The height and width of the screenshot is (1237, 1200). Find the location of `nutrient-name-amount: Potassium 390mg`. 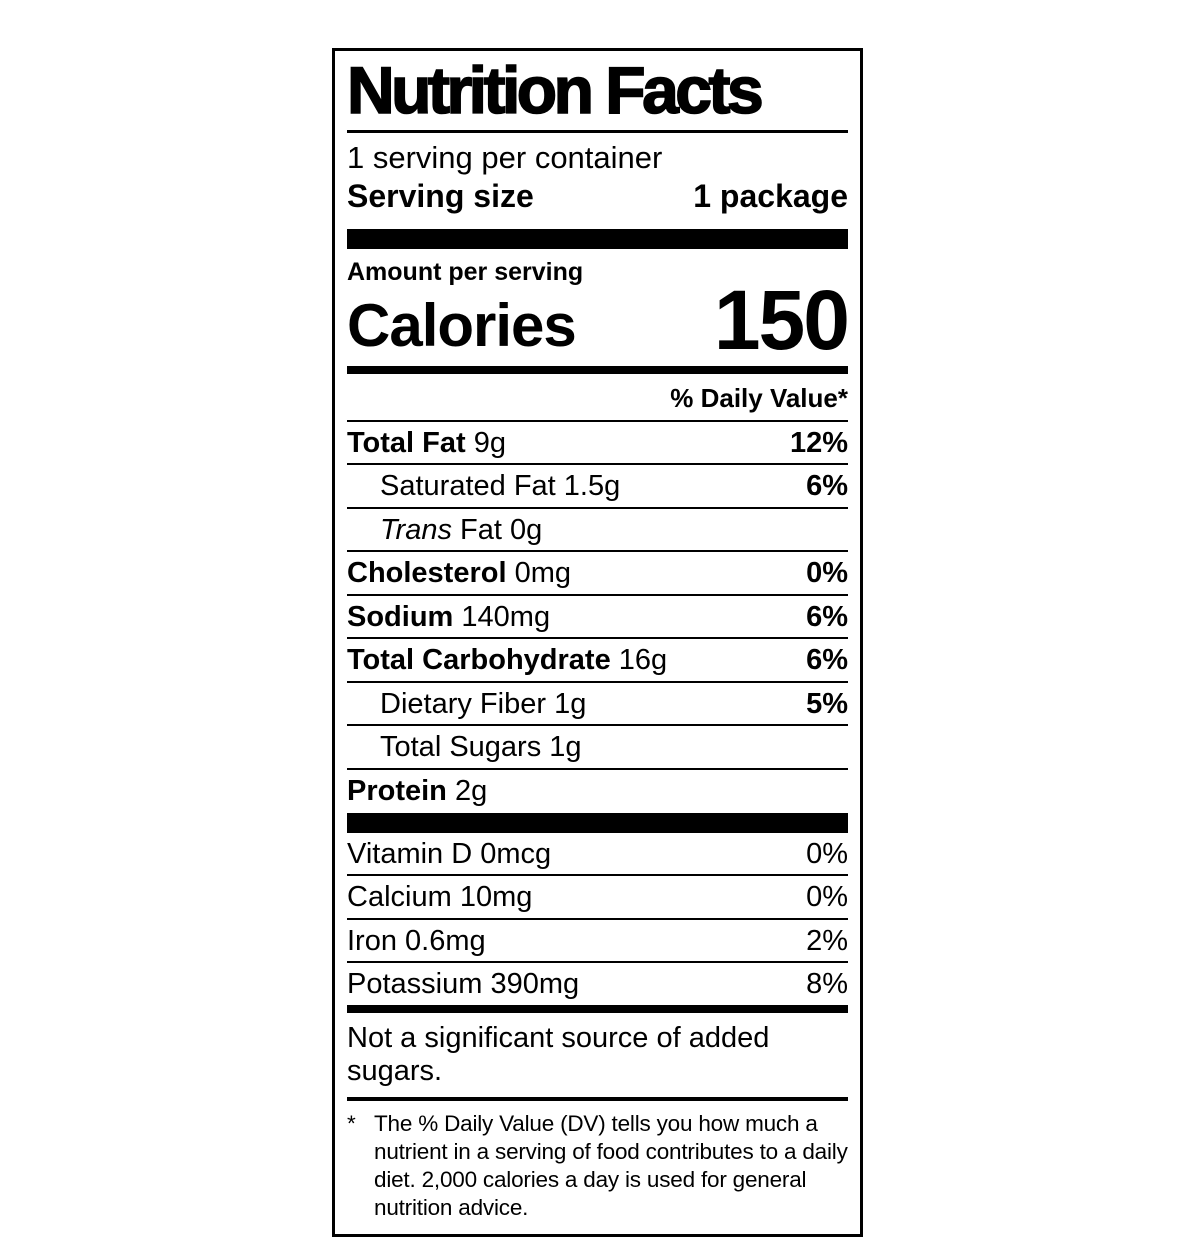

nutrient-name-amount: Potassium 390mg is located at coordinates (463, 984).